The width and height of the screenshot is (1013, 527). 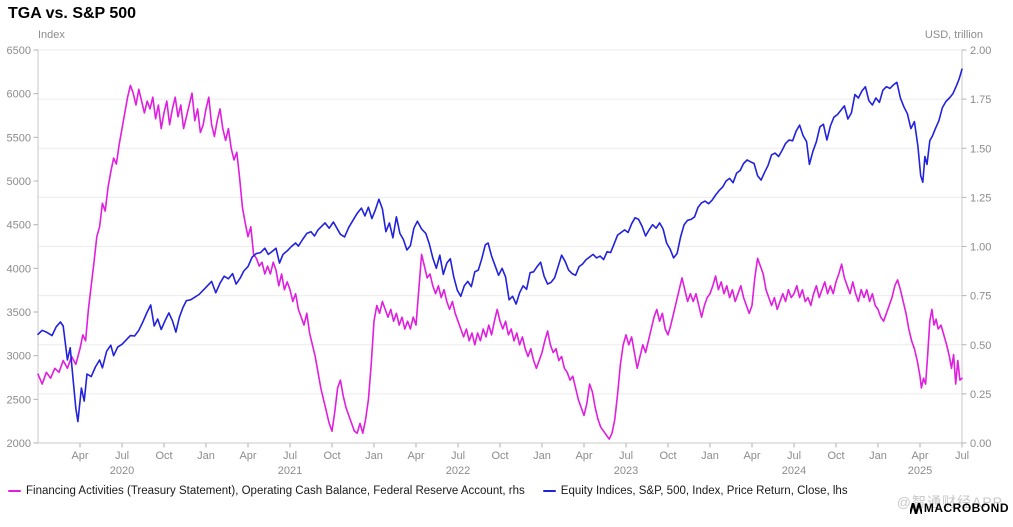 I want to click on chart-title: TGA vs. S&P 500, so click(x=72, y=13).